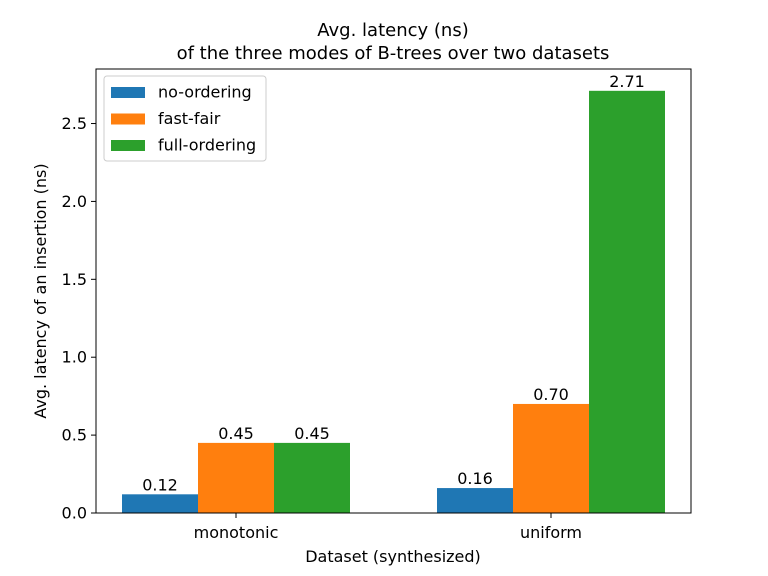 The height and width of the screenshot is (576, 768). I want to click on chart-title: Avg. latency (ns), so click(392, 30).